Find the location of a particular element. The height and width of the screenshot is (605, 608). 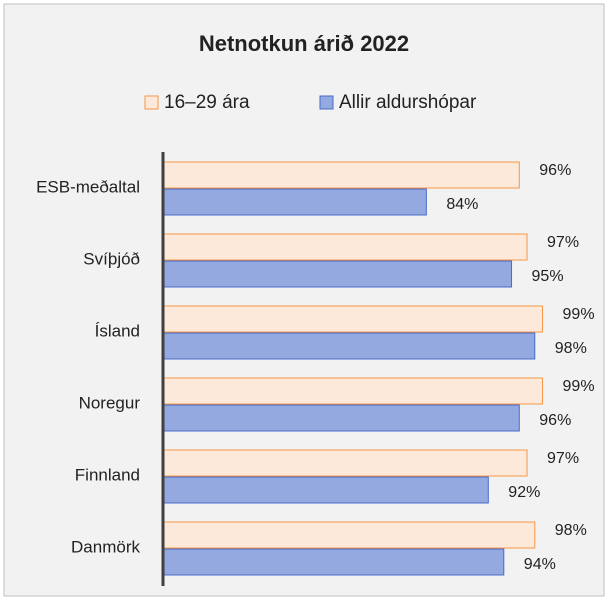

y-tick-label: Noregur is located at coordinates (110, 402).